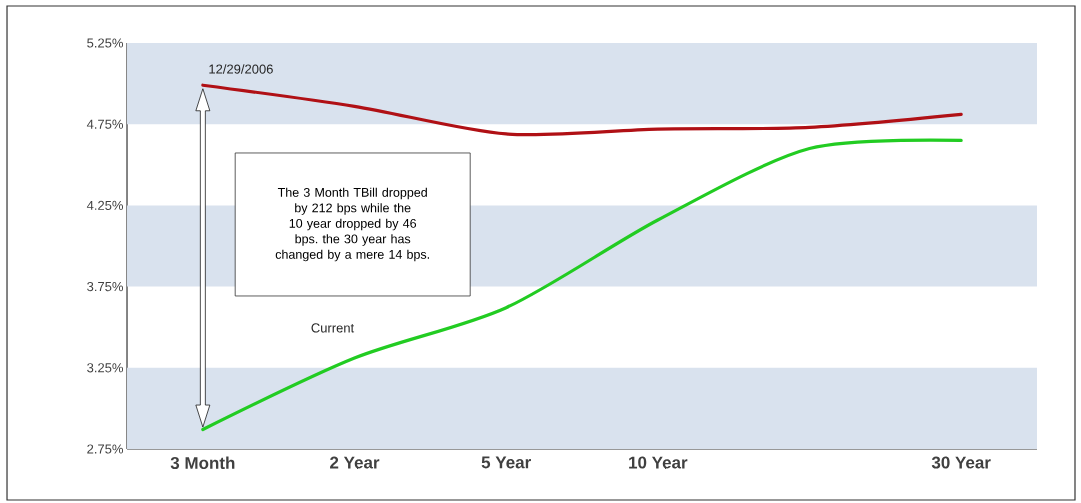 The image size is (1081, 503). I want to click on y-tick-label: 5.25%, so click(105, 43).